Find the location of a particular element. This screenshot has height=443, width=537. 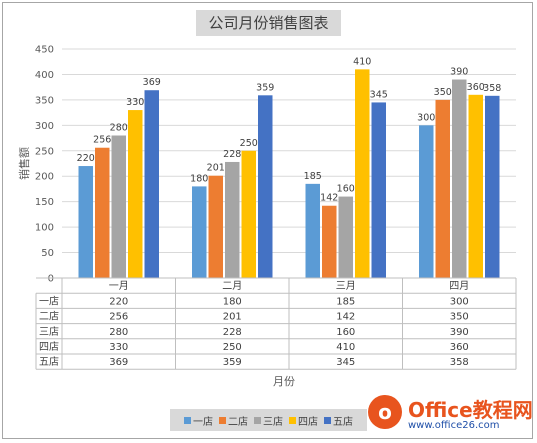

data-label: 228 is located at coordinates (232, 154).